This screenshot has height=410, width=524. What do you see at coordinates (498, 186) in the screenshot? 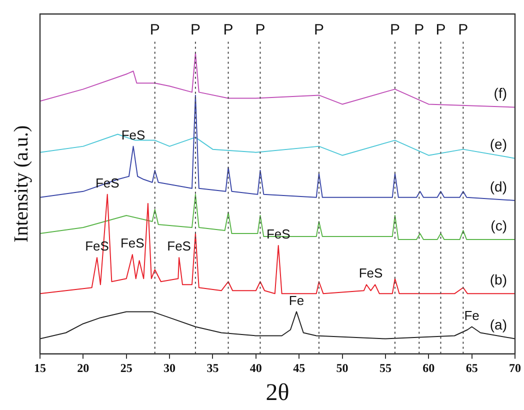
I see `series-label: (d)` at bounding box center [498, 186].